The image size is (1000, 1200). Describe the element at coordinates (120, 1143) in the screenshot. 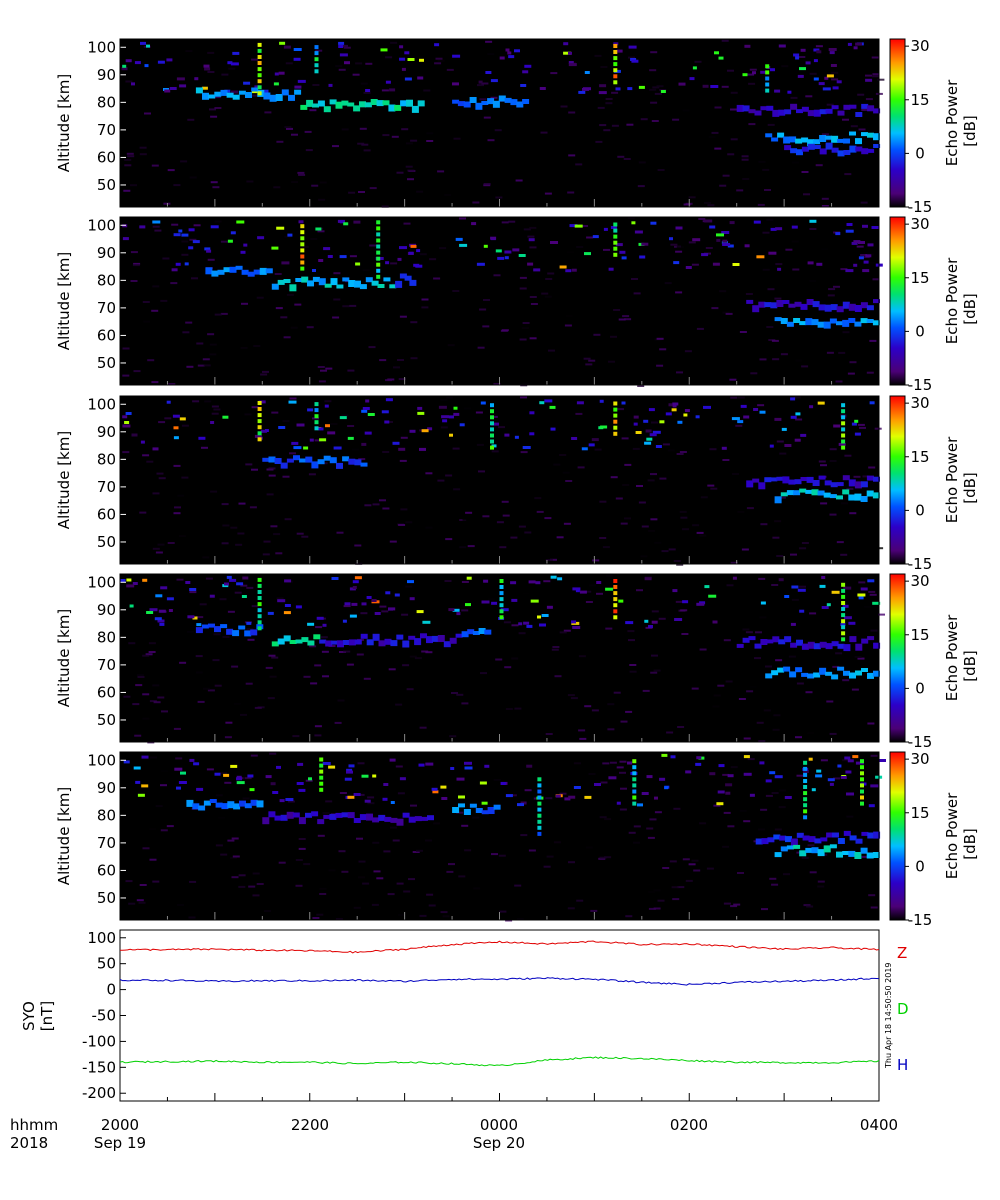

I see `date-label: Sep 19` at that location.